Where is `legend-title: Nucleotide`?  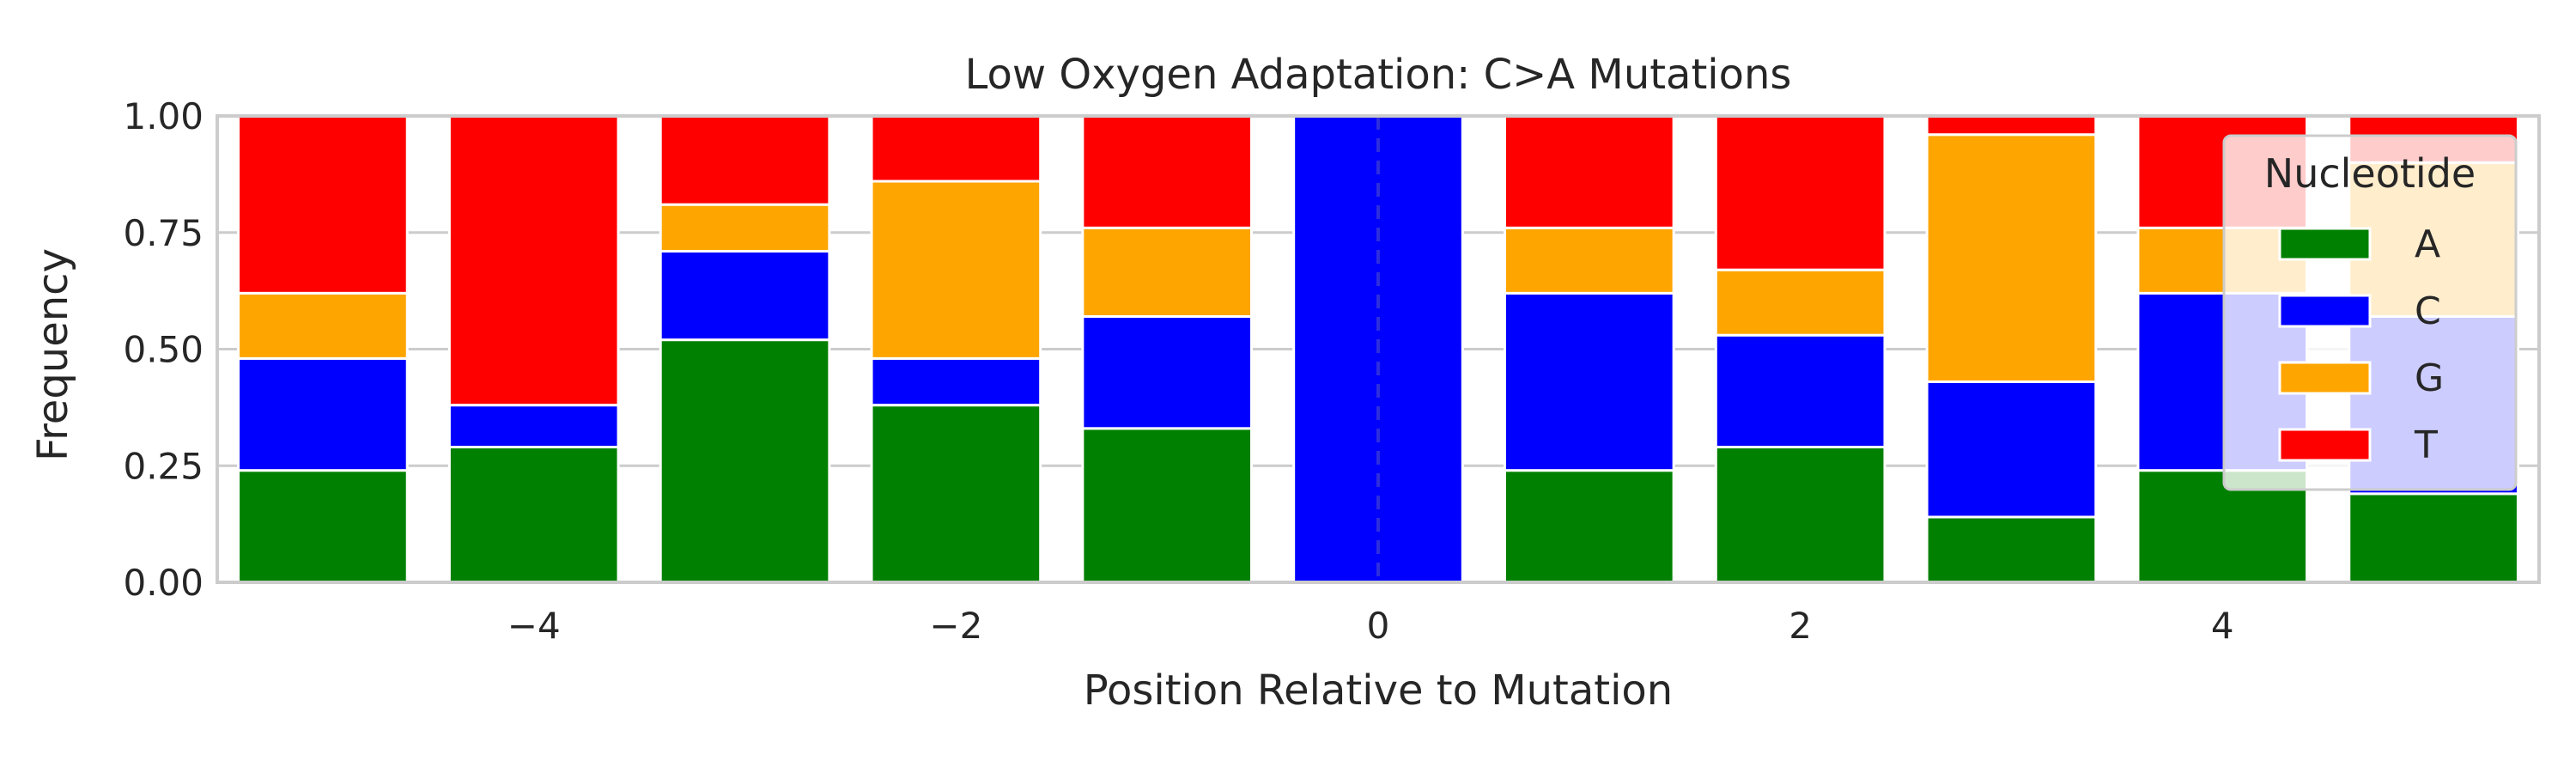 legend-title: Nucleotide is located at coordinates (2370, 173).